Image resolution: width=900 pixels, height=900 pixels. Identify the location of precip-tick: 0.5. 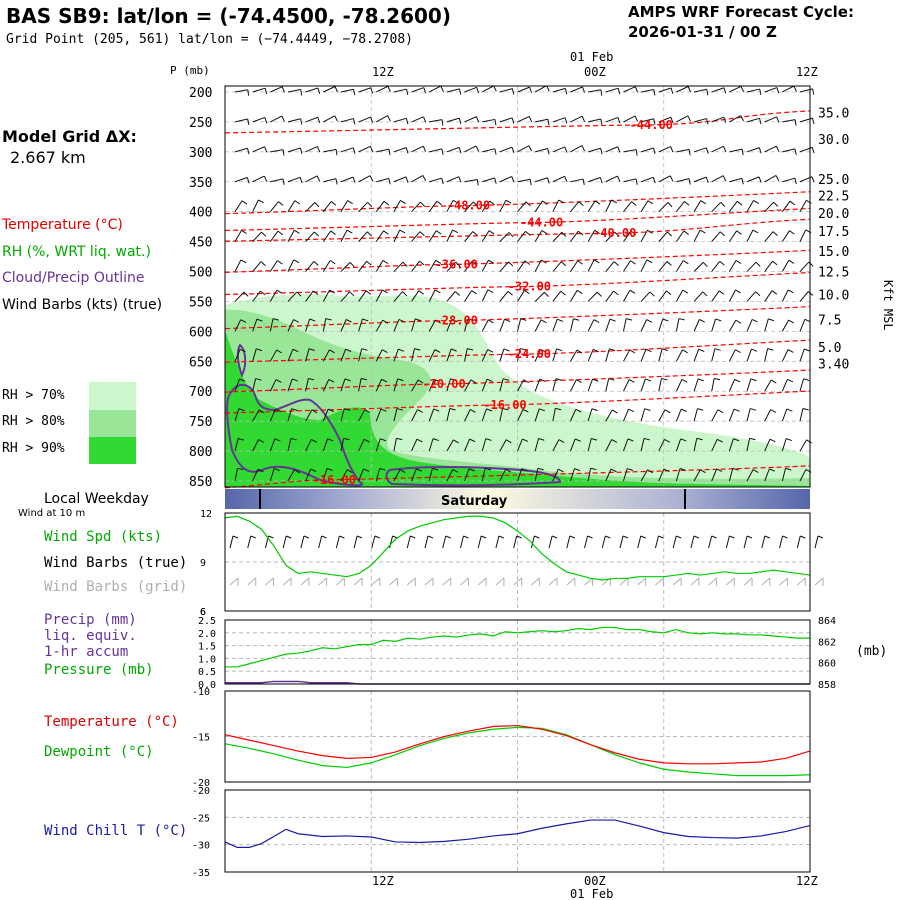
(207, 672).